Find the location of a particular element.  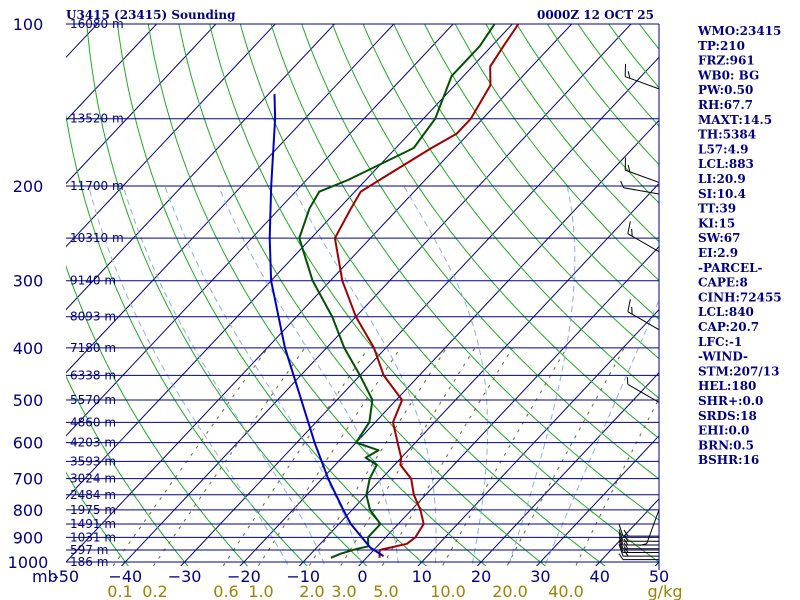

mixing-ratio-label: 1.0 is located at coordinates (260, 591).